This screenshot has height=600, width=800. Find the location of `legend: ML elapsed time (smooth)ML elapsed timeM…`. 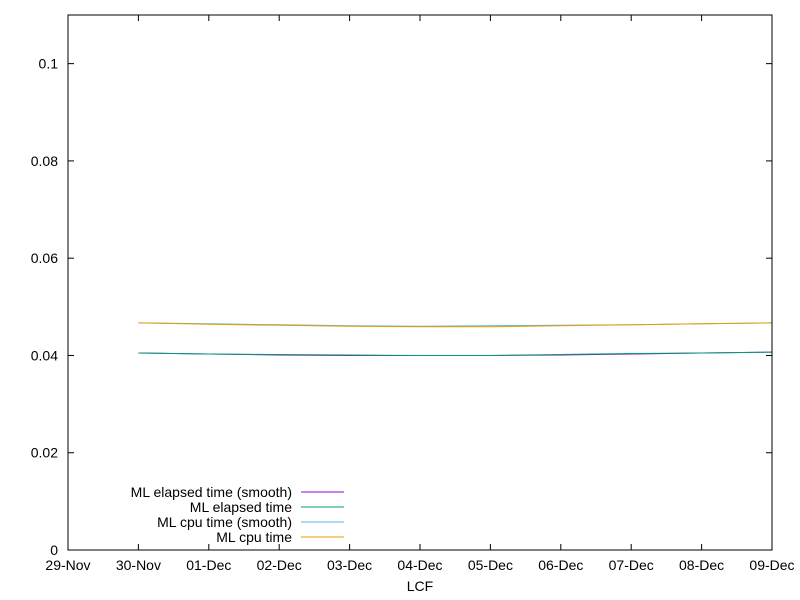

legend: ML elapsed time (smooth)ML elapsed timeM… is located at coordinates (237, 514).